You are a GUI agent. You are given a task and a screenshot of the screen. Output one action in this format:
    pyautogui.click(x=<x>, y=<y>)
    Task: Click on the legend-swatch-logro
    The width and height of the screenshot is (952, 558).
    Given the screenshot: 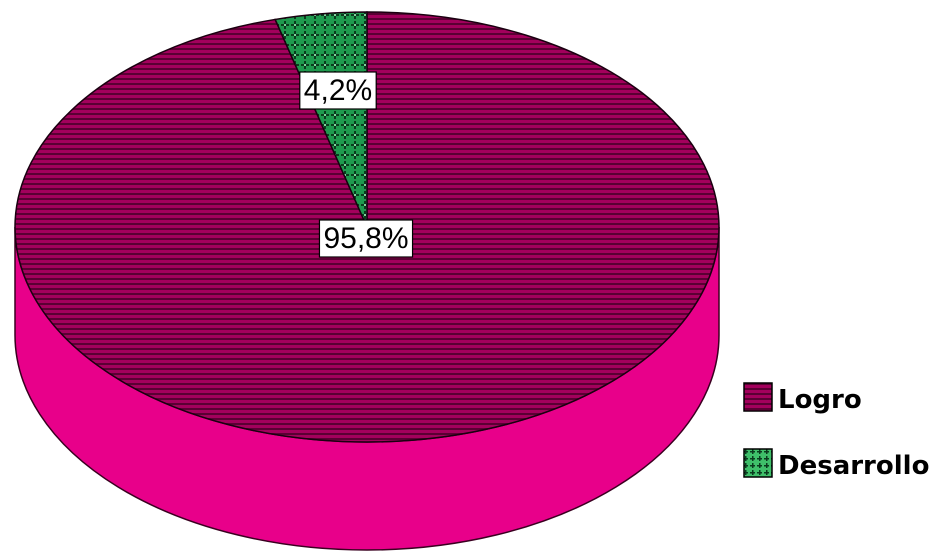 What is the action you would take?
    pyautogui.click(x=758, y=397)
    